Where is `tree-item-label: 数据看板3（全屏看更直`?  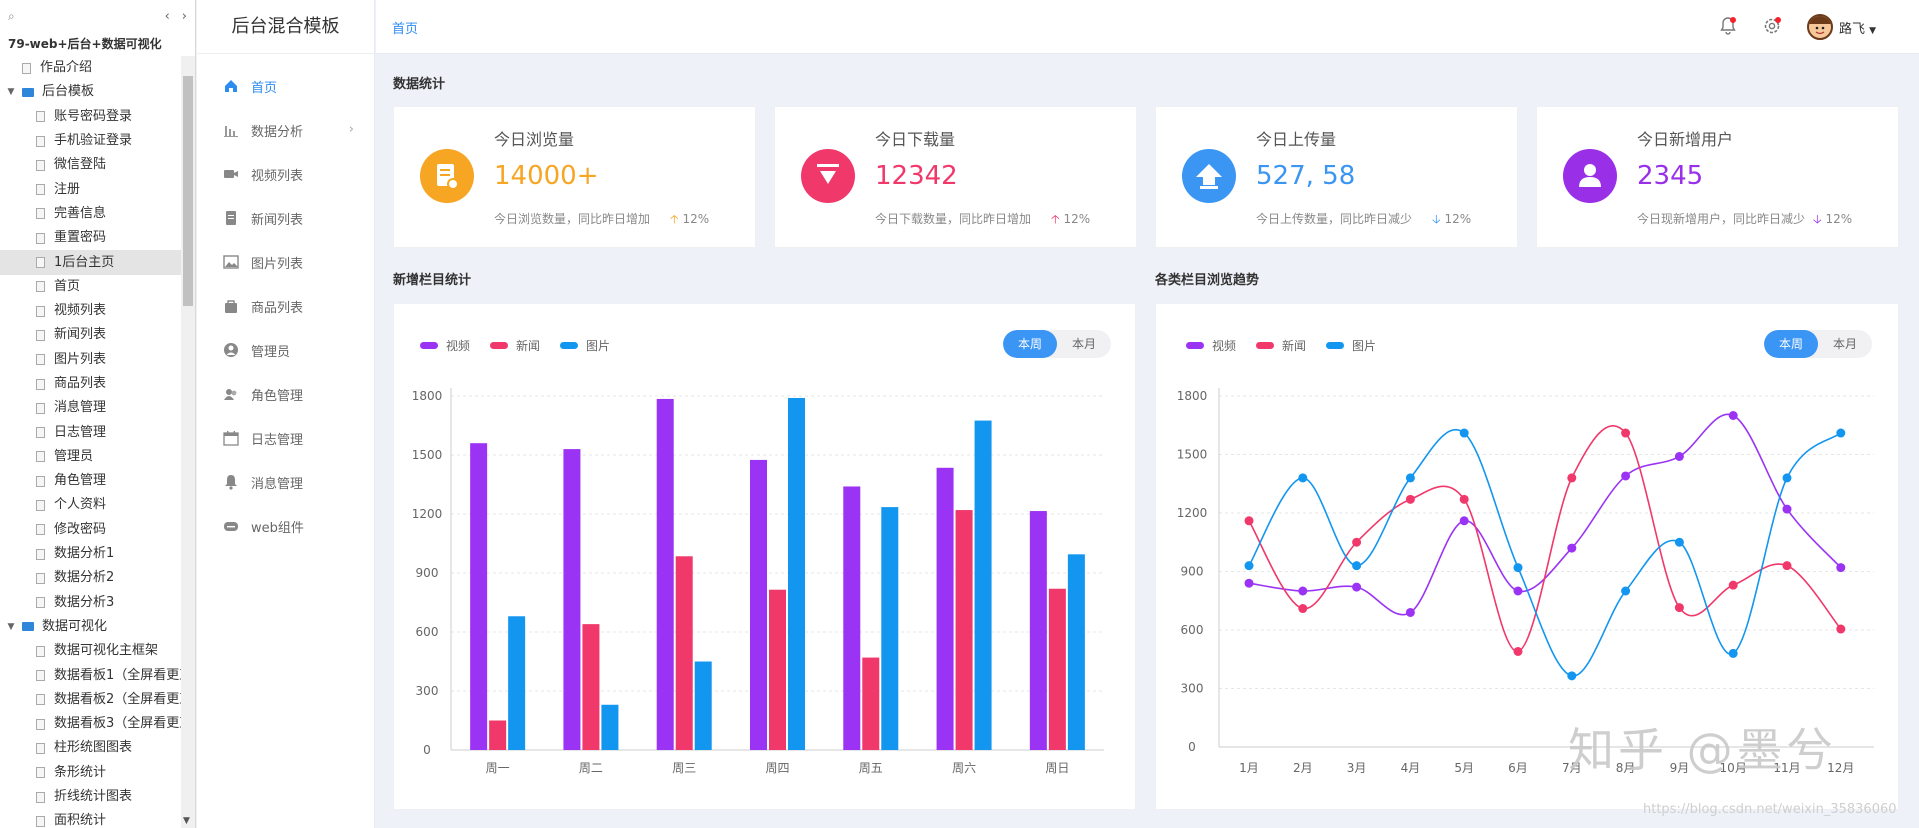 tree-item-label: 数据看板3（全屏看更直 is located at coordinates (123, 724).